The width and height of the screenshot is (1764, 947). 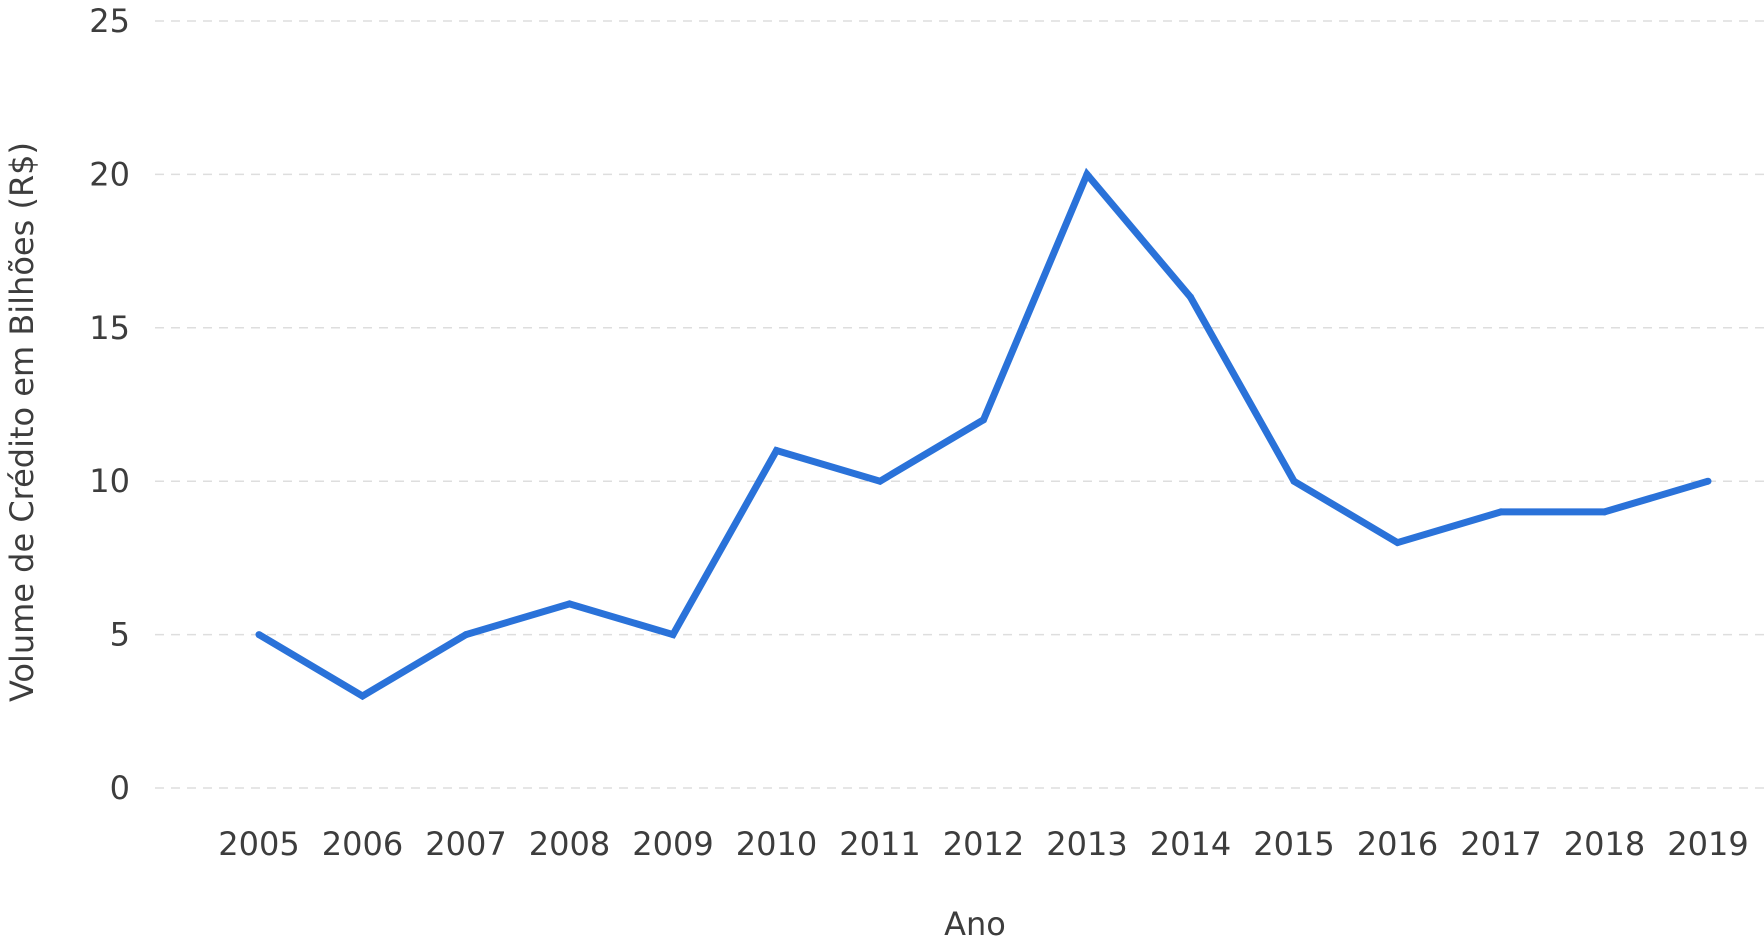 I want to click on x-tick-label: 2013, so click(x=1086, y=844).